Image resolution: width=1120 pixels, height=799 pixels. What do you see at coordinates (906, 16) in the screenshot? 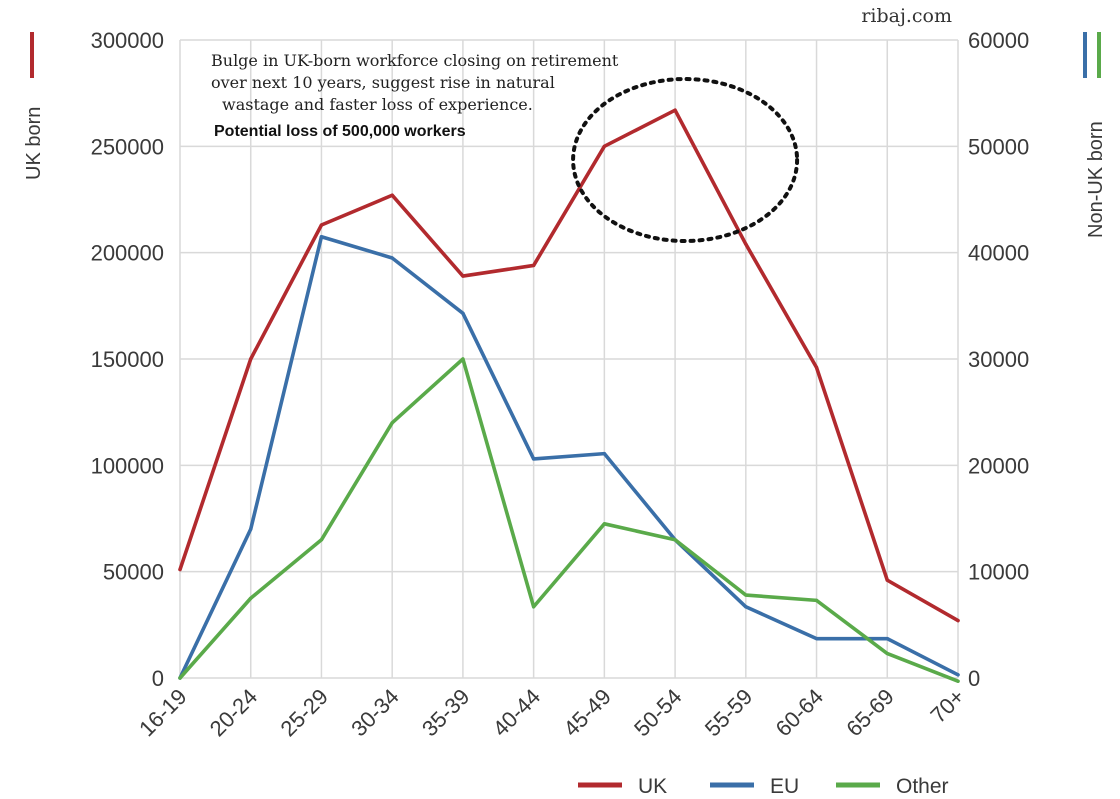
I see `source-label: ribaj.com` at bounding box center [906, 16].